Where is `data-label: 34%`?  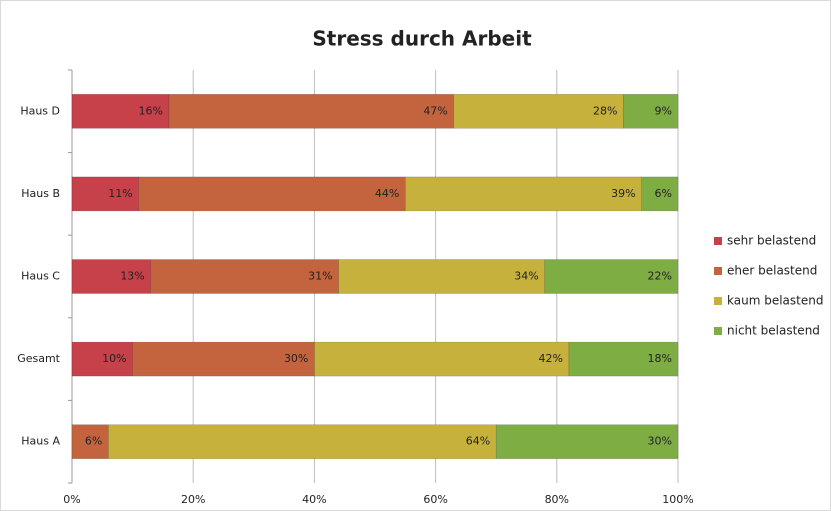 data-label: 34% is located at coordinates (526, 276).